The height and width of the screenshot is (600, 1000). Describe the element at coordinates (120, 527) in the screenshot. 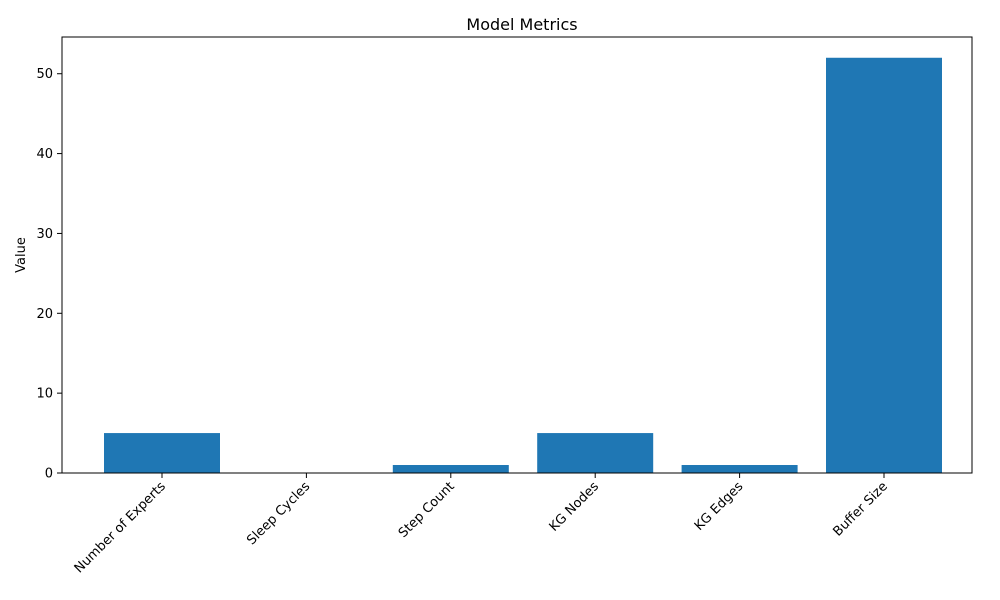

I see `x-tick-label: Number of Experts` at that location.